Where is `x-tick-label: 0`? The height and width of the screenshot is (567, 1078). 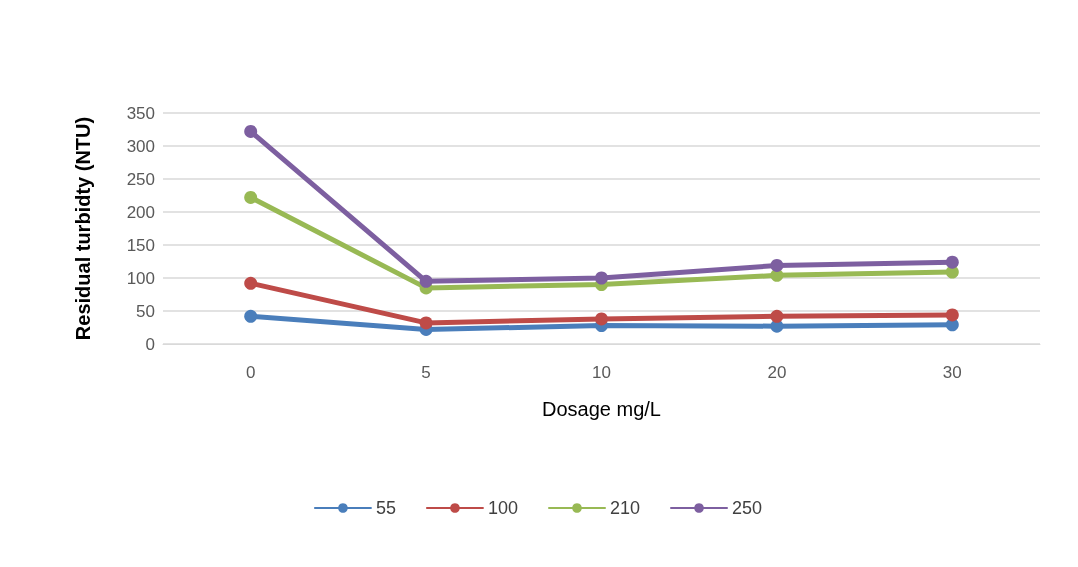 x-tick-label: 0 is located at coordinates (250, 372).